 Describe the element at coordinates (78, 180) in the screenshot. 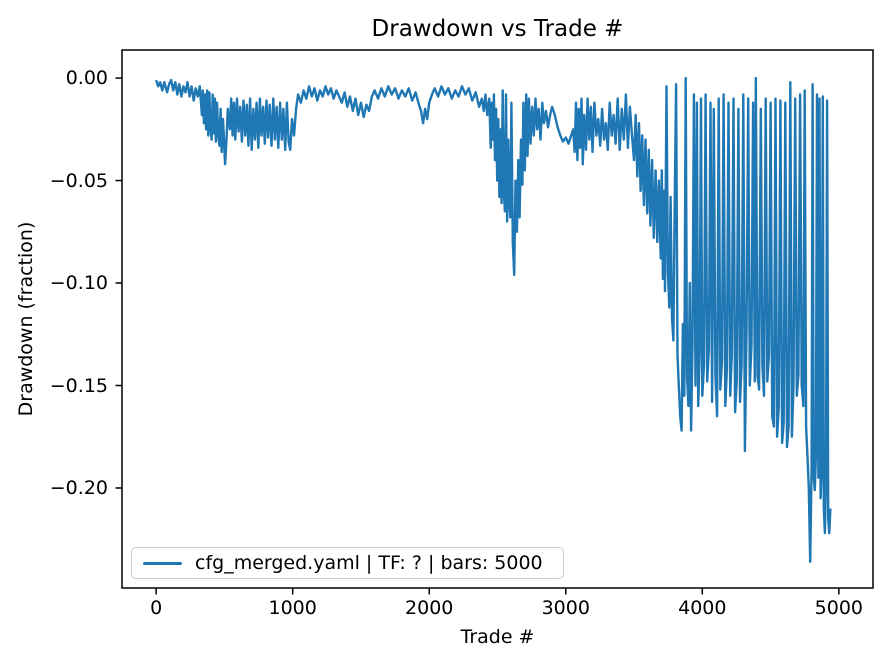

I see `y-tick-label: −0.05` at that location.